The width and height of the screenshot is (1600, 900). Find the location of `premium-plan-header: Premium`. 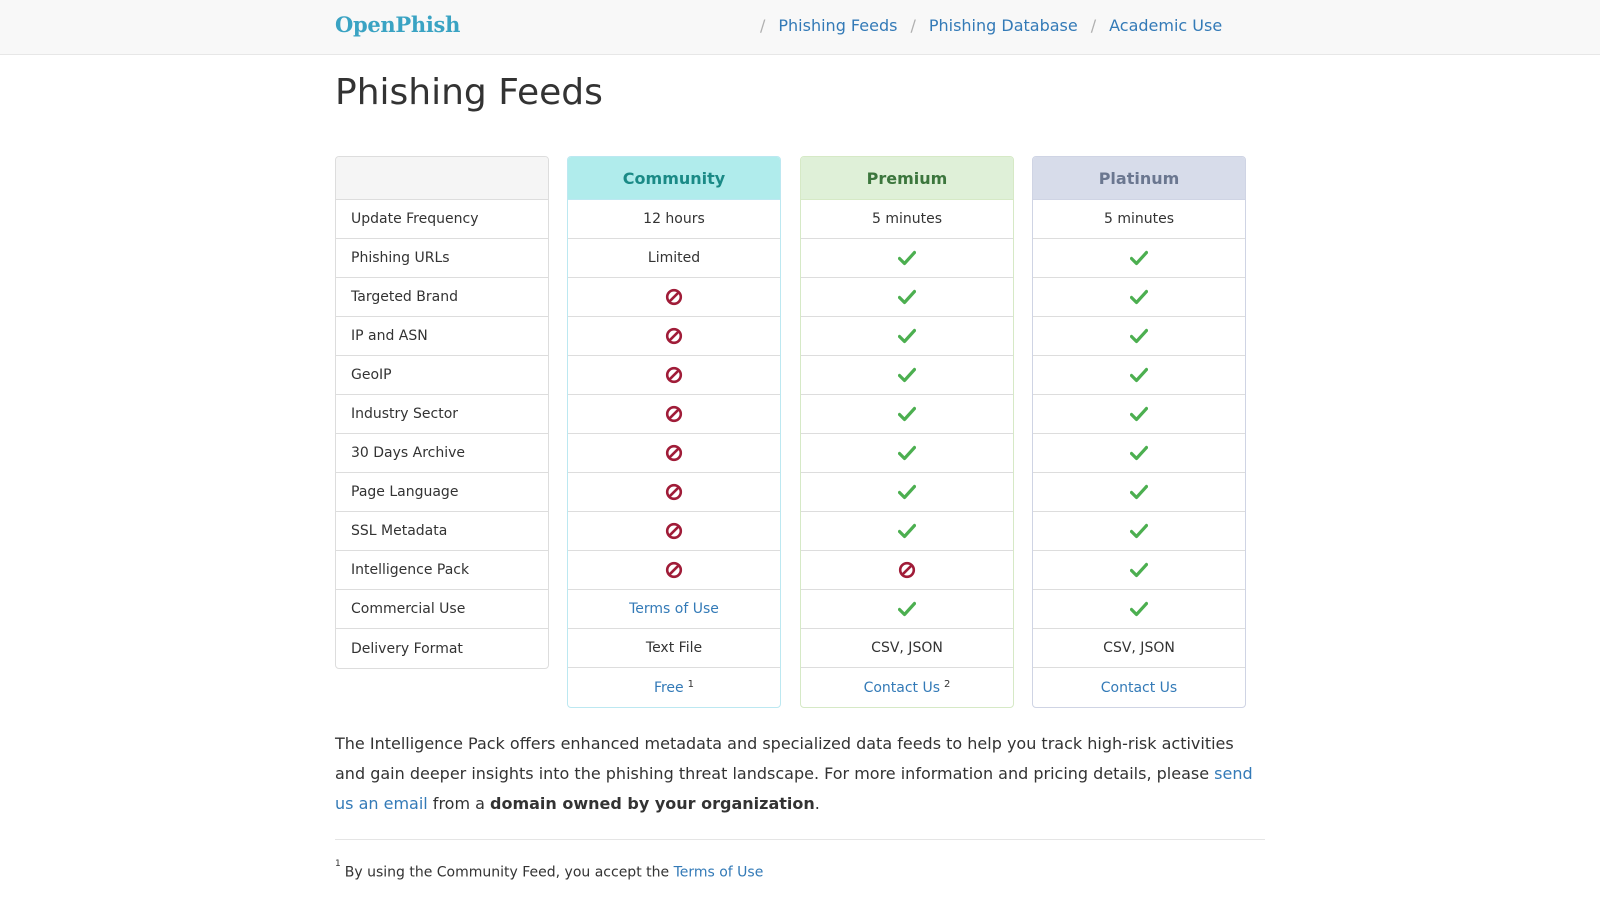

premium-plan-header: Premium is located at coordinates (907, 178).